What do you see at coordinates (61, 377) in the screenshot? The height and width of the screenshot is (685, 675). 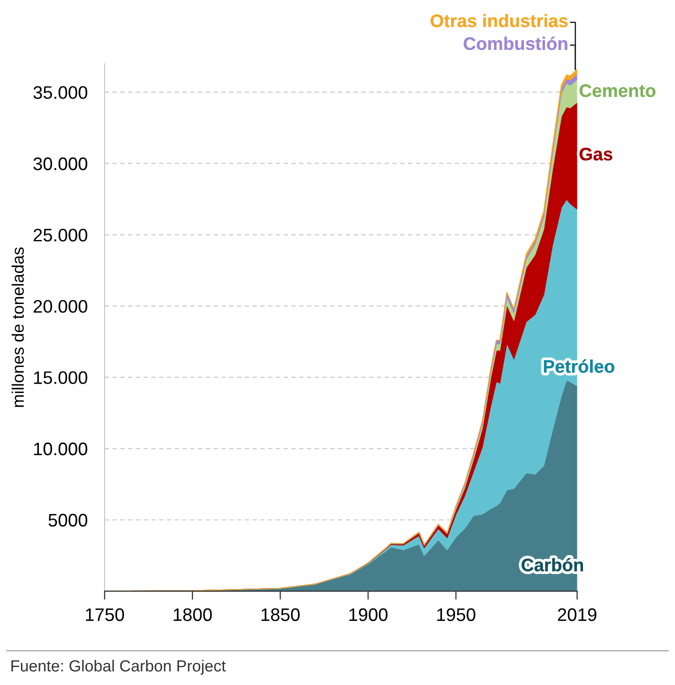 I see `y-tick-label: 15.000` at bounding box center [61, 377].